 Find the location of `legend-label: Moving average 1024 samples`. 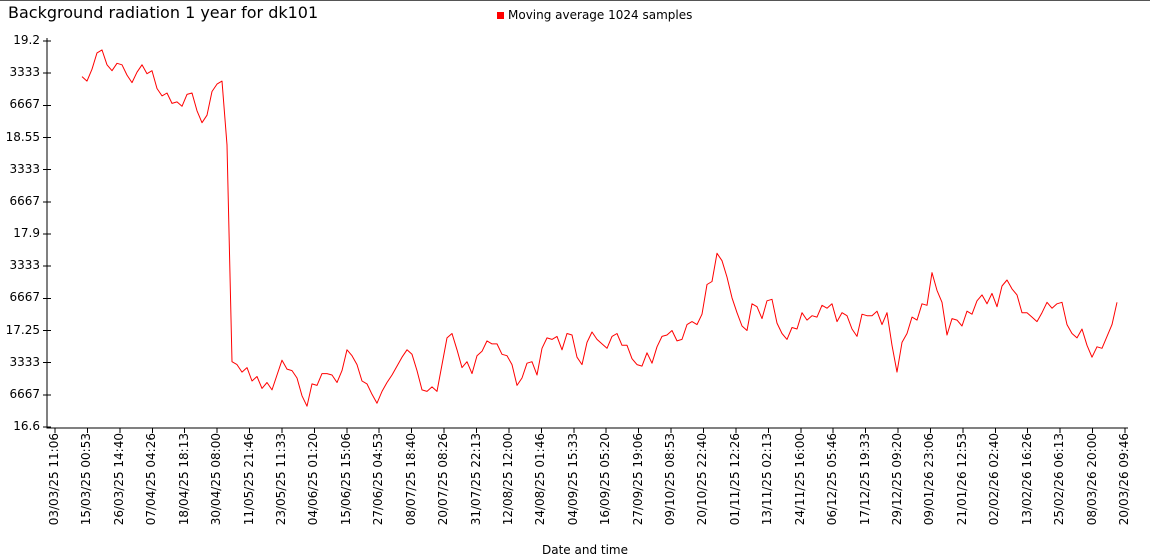

legend-label: Moving average 1024 samples is located at coordinates (600, 15).